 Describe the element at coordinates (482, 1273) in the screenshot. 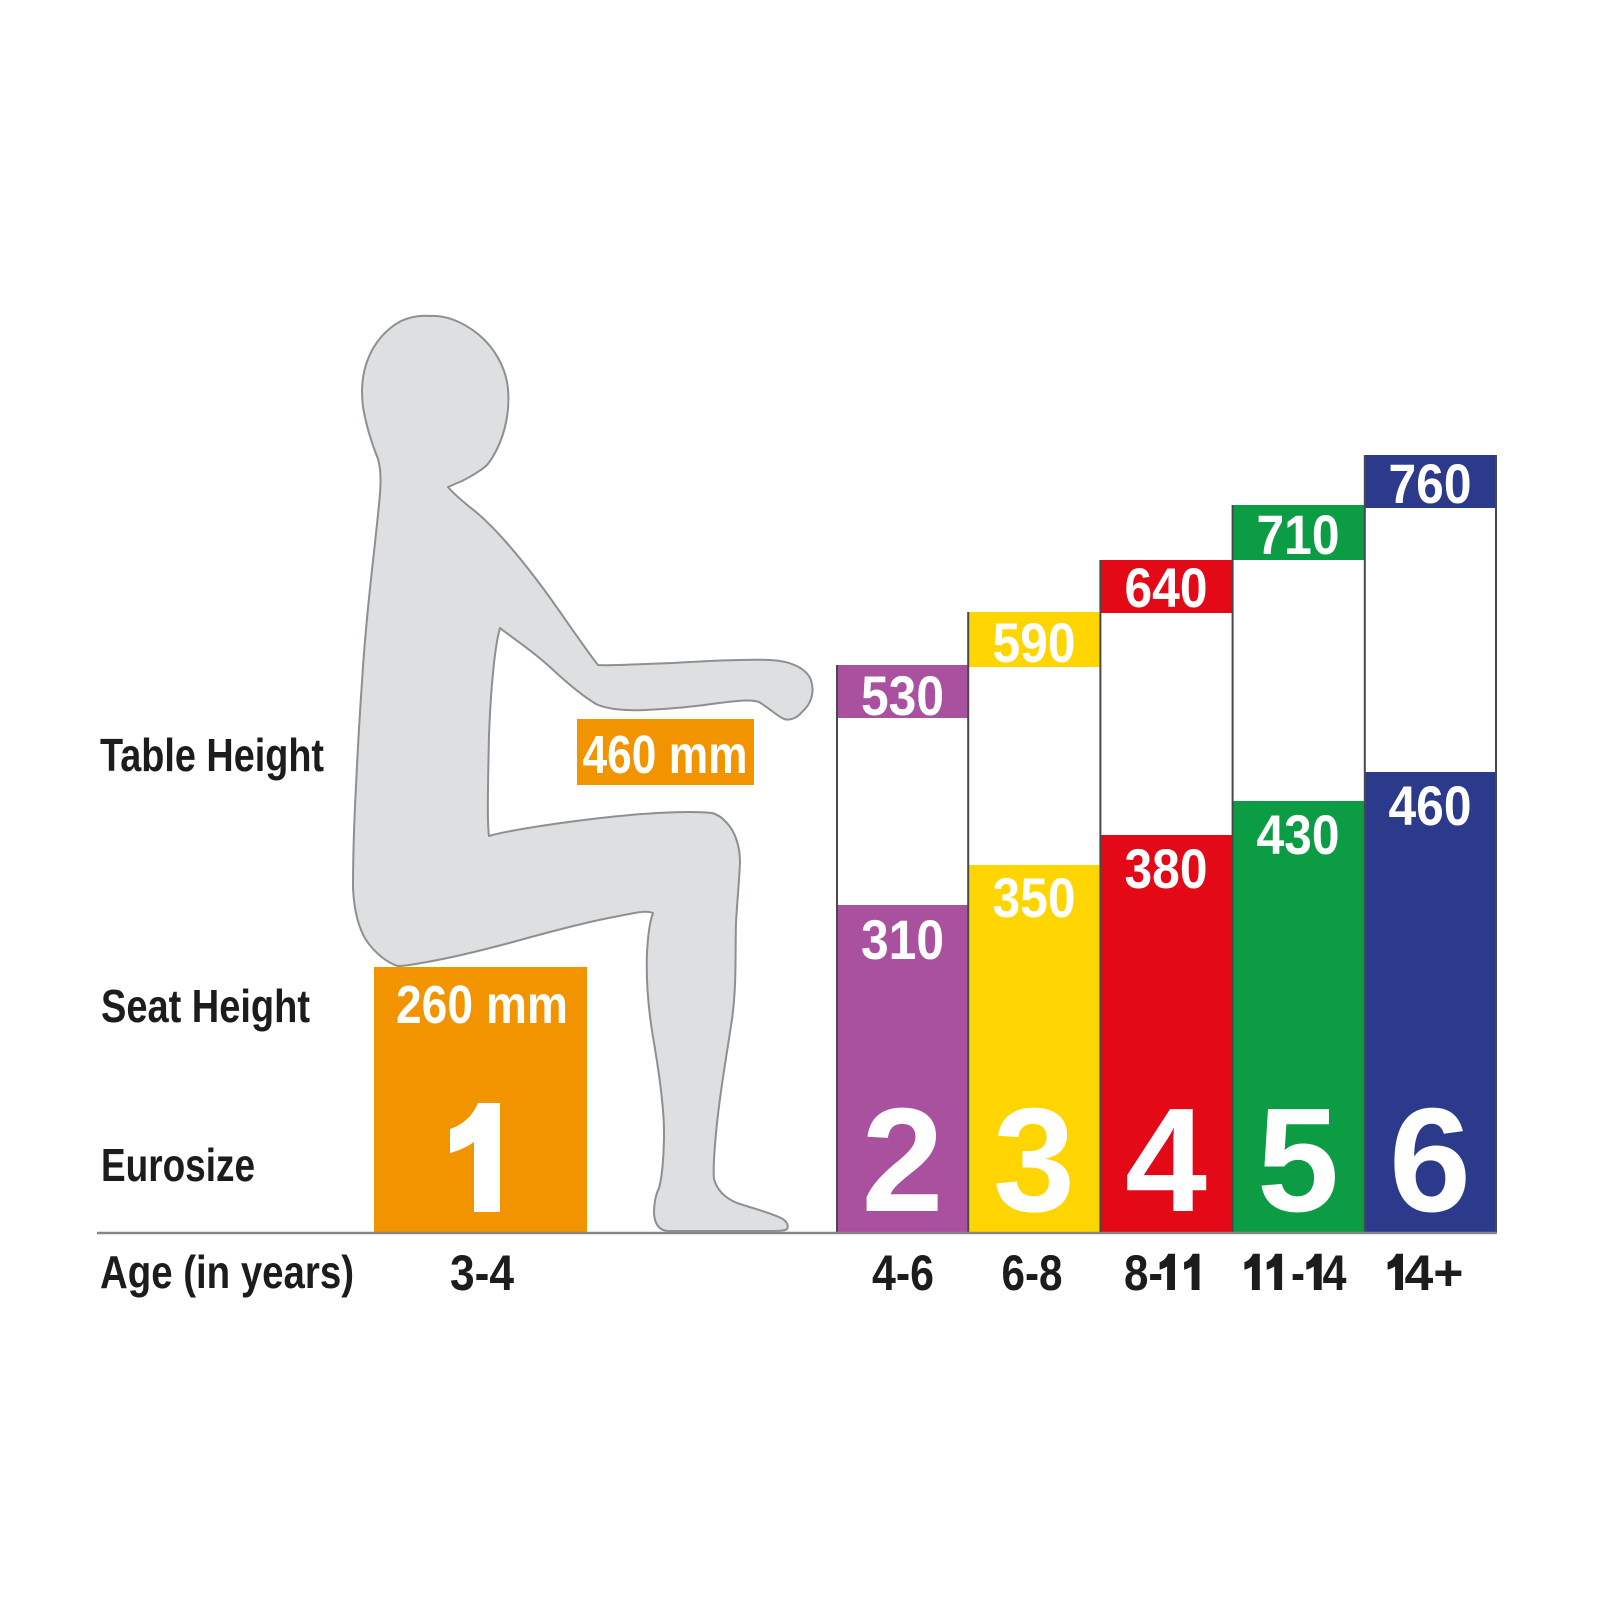

I see `svg-text: 3-4` at that location.